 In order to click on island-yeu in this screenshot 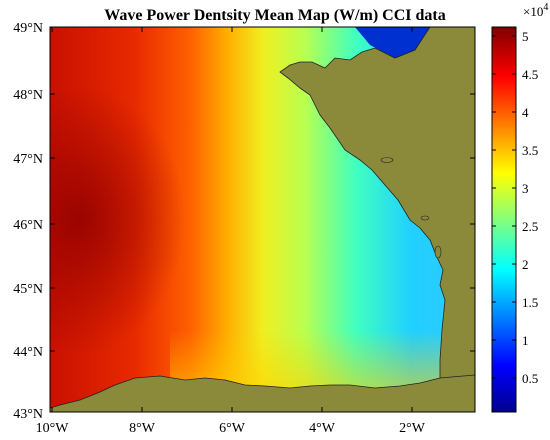, I will do `click(425, 218)`.